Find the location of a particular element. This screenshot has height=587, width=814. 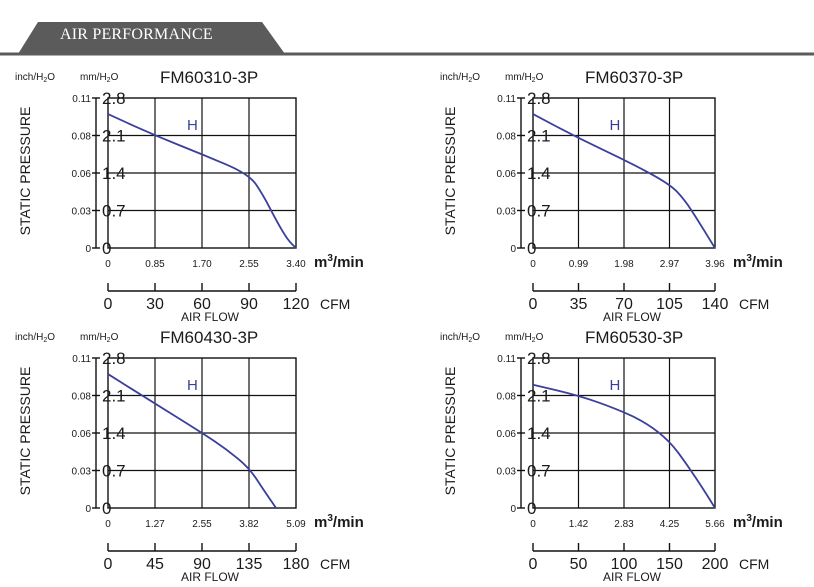

section-title: AIR PERFORMANCE is located at coordinates (136, 34).